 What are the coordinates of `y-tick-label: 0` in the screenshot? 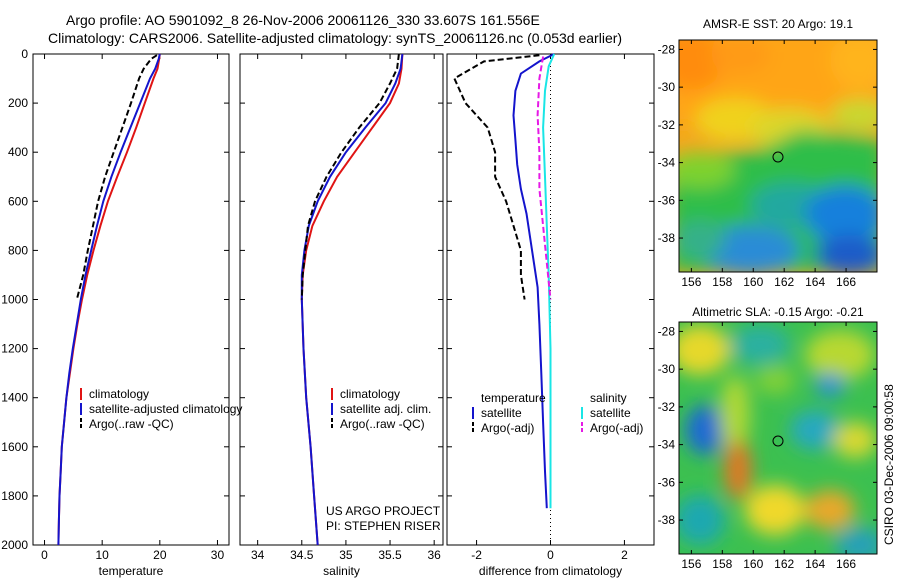 It's located at (24, 54).